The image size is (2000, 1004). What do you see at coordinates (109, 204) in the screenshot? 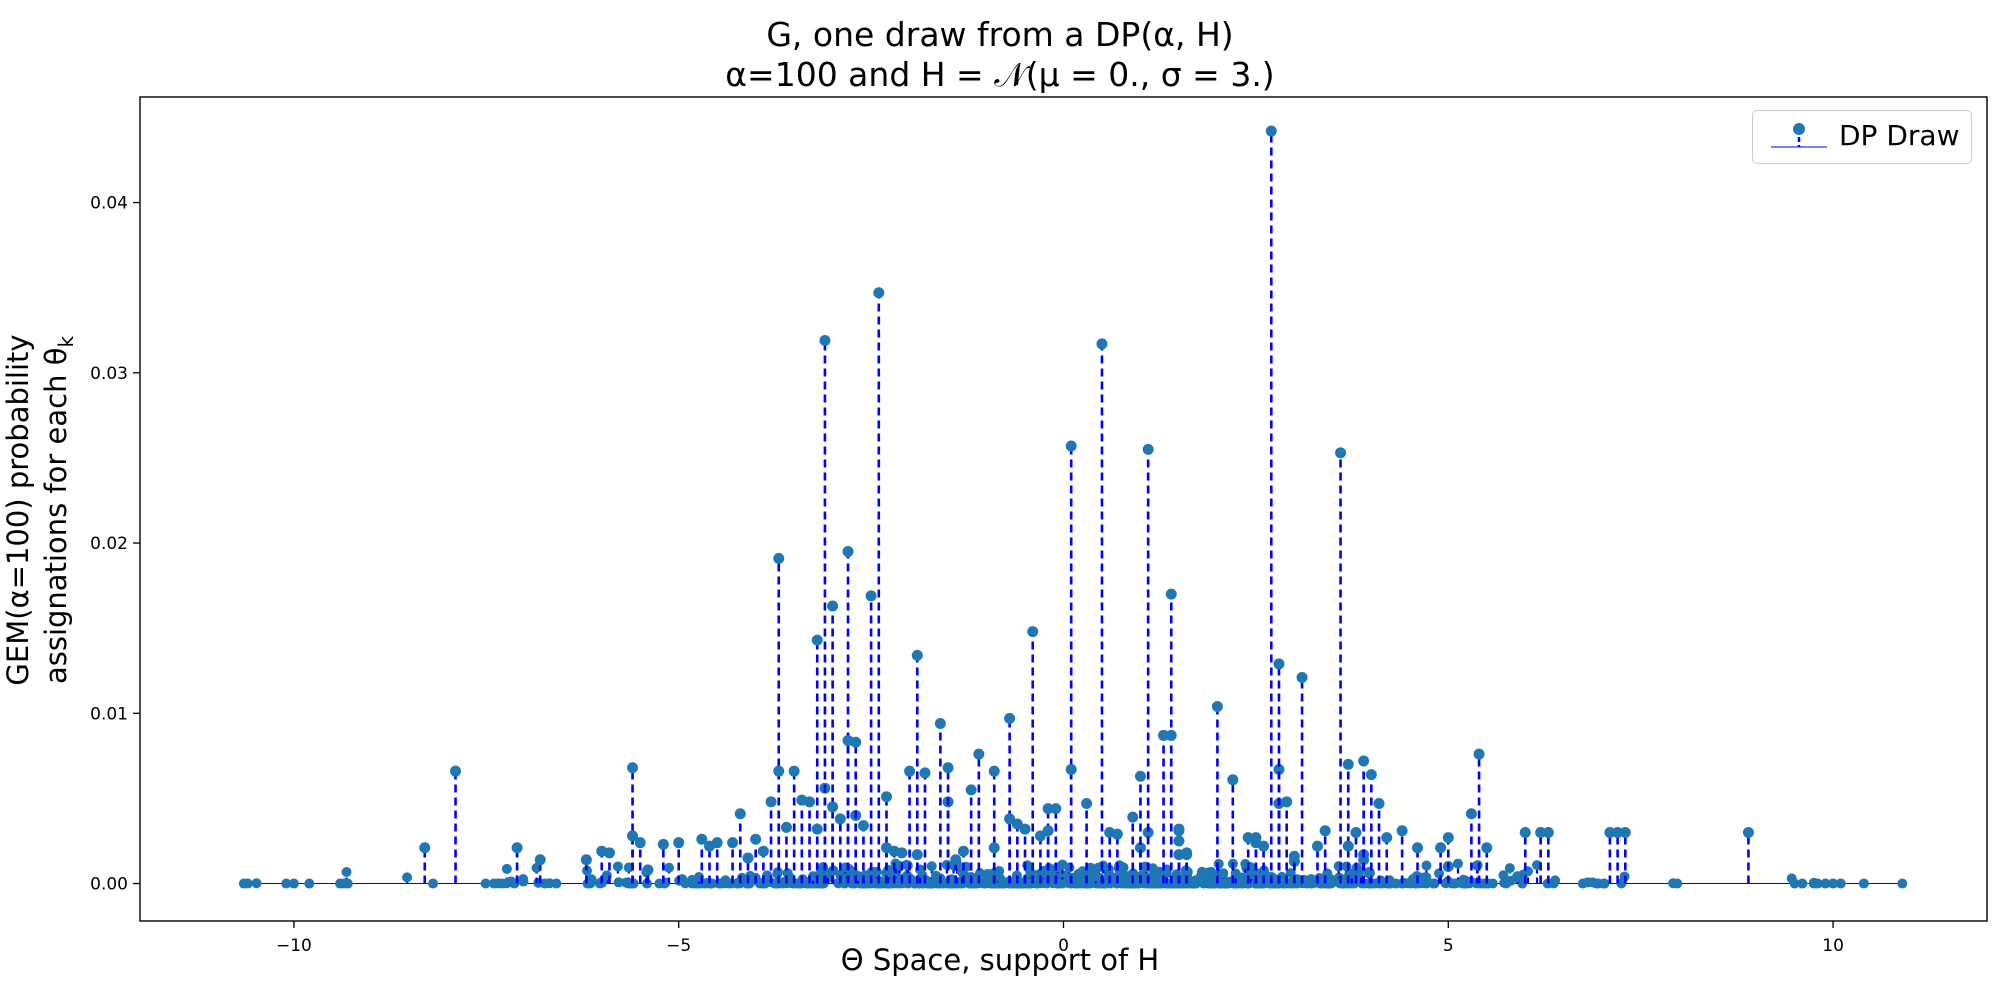
I see `y-tick-label: 0.04` at bounding box center [109, 204].